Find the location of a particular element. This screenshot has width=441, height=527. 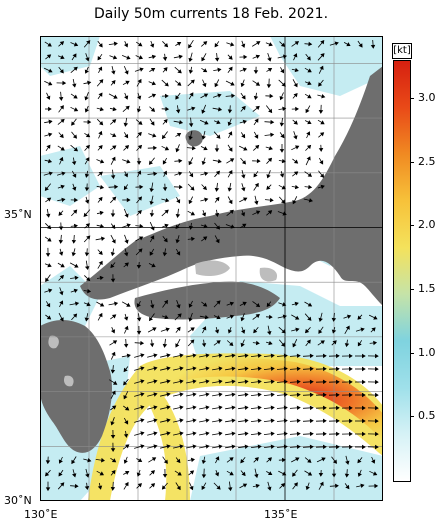

colorbar-tick-label: 1.5 is located at coordinates (427, 289).